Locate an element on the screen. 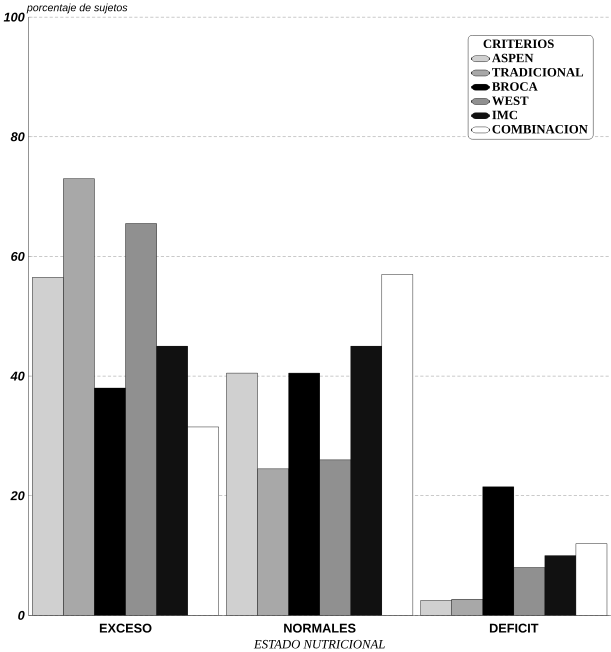 The width and height of the screenshot is (611, 652). y-tick-label: 60 is located at coordinates (18, 256).